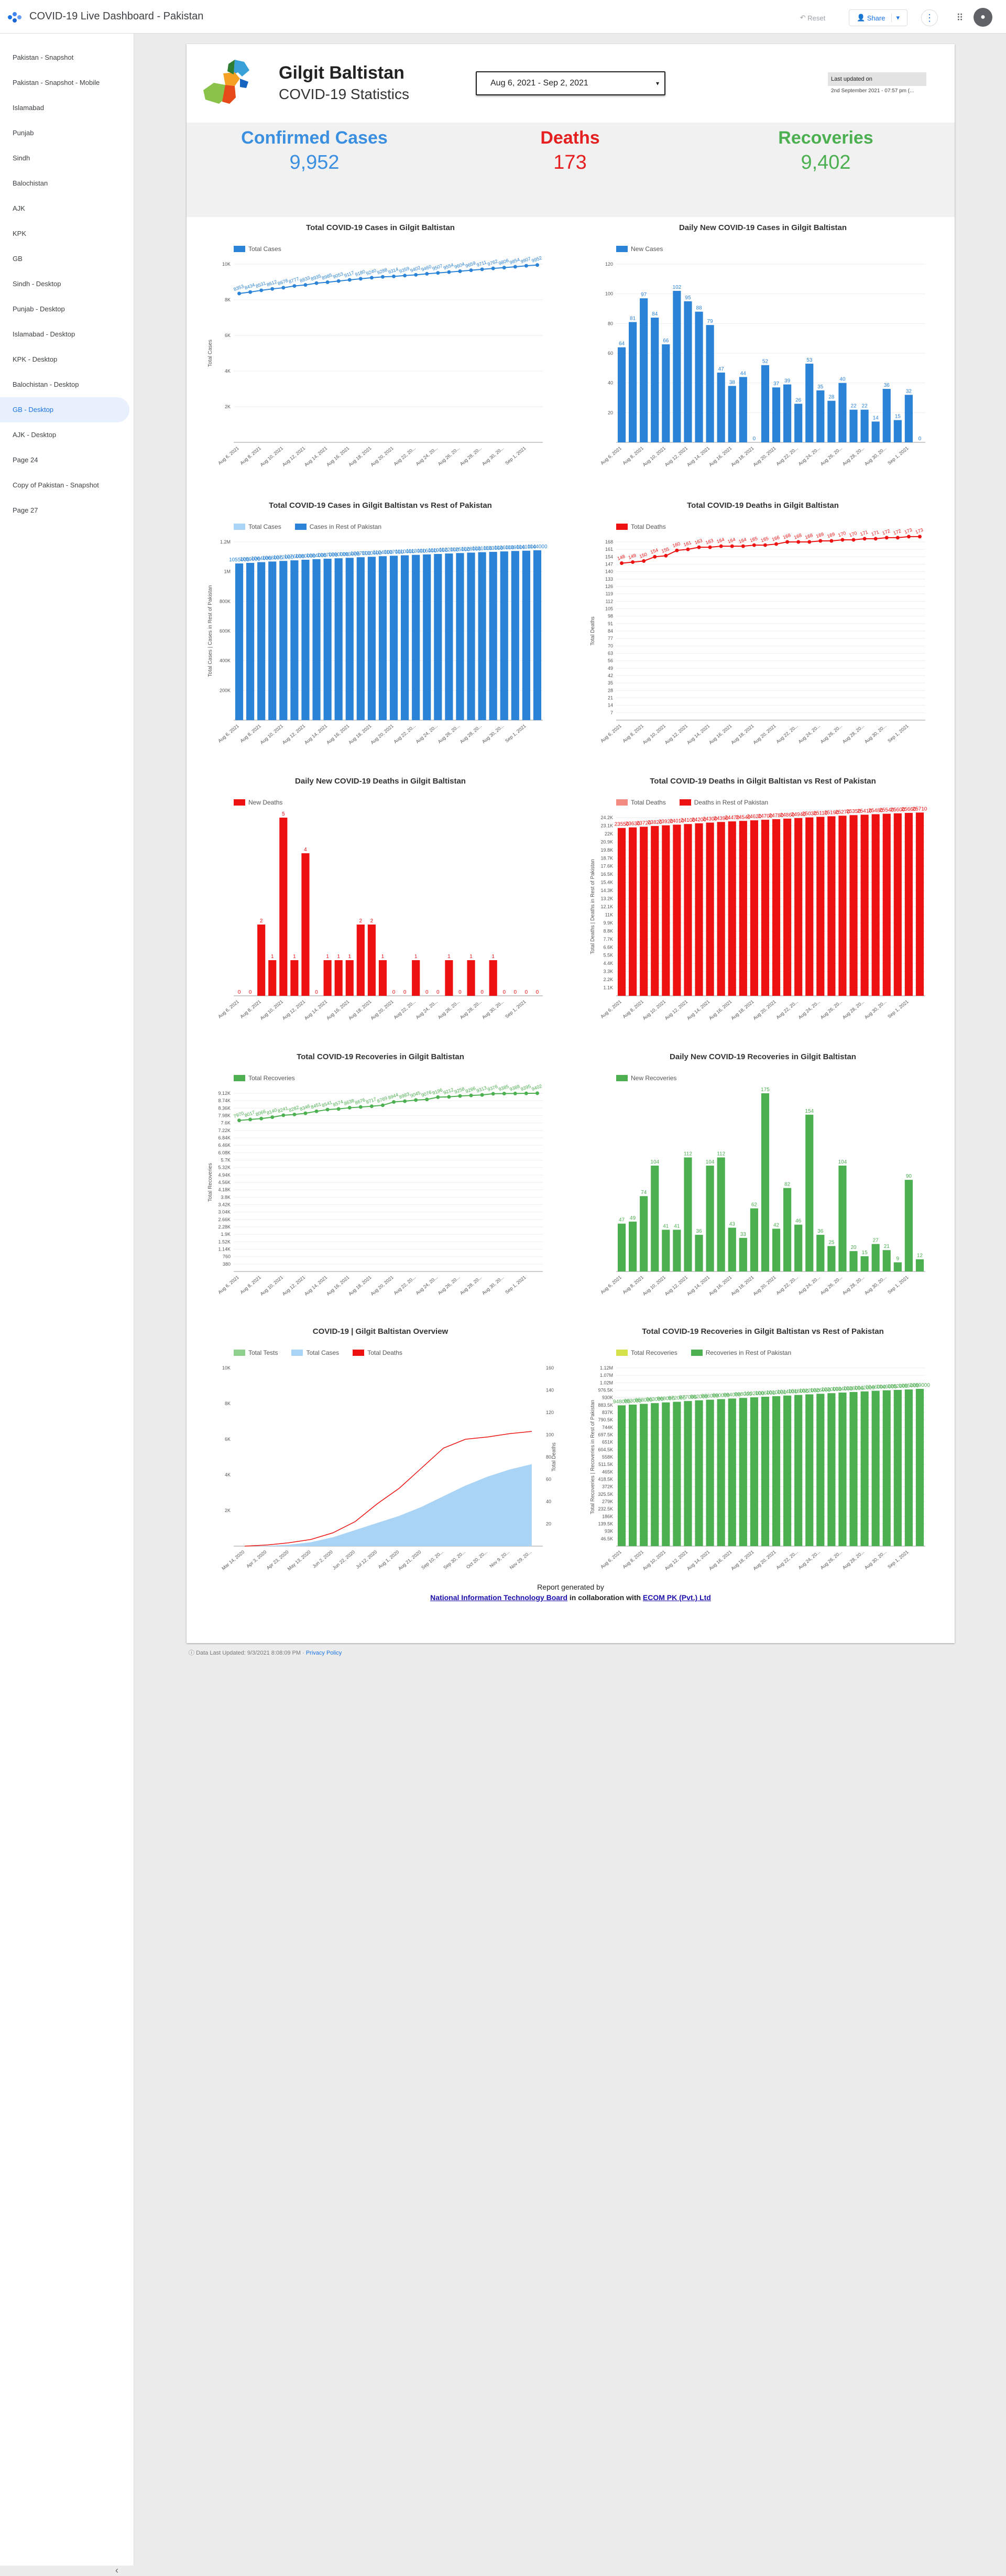 This screenshot has height=2576, width=1006. I want to click on share-button: 👤 Share ▾, so click(878, 17).